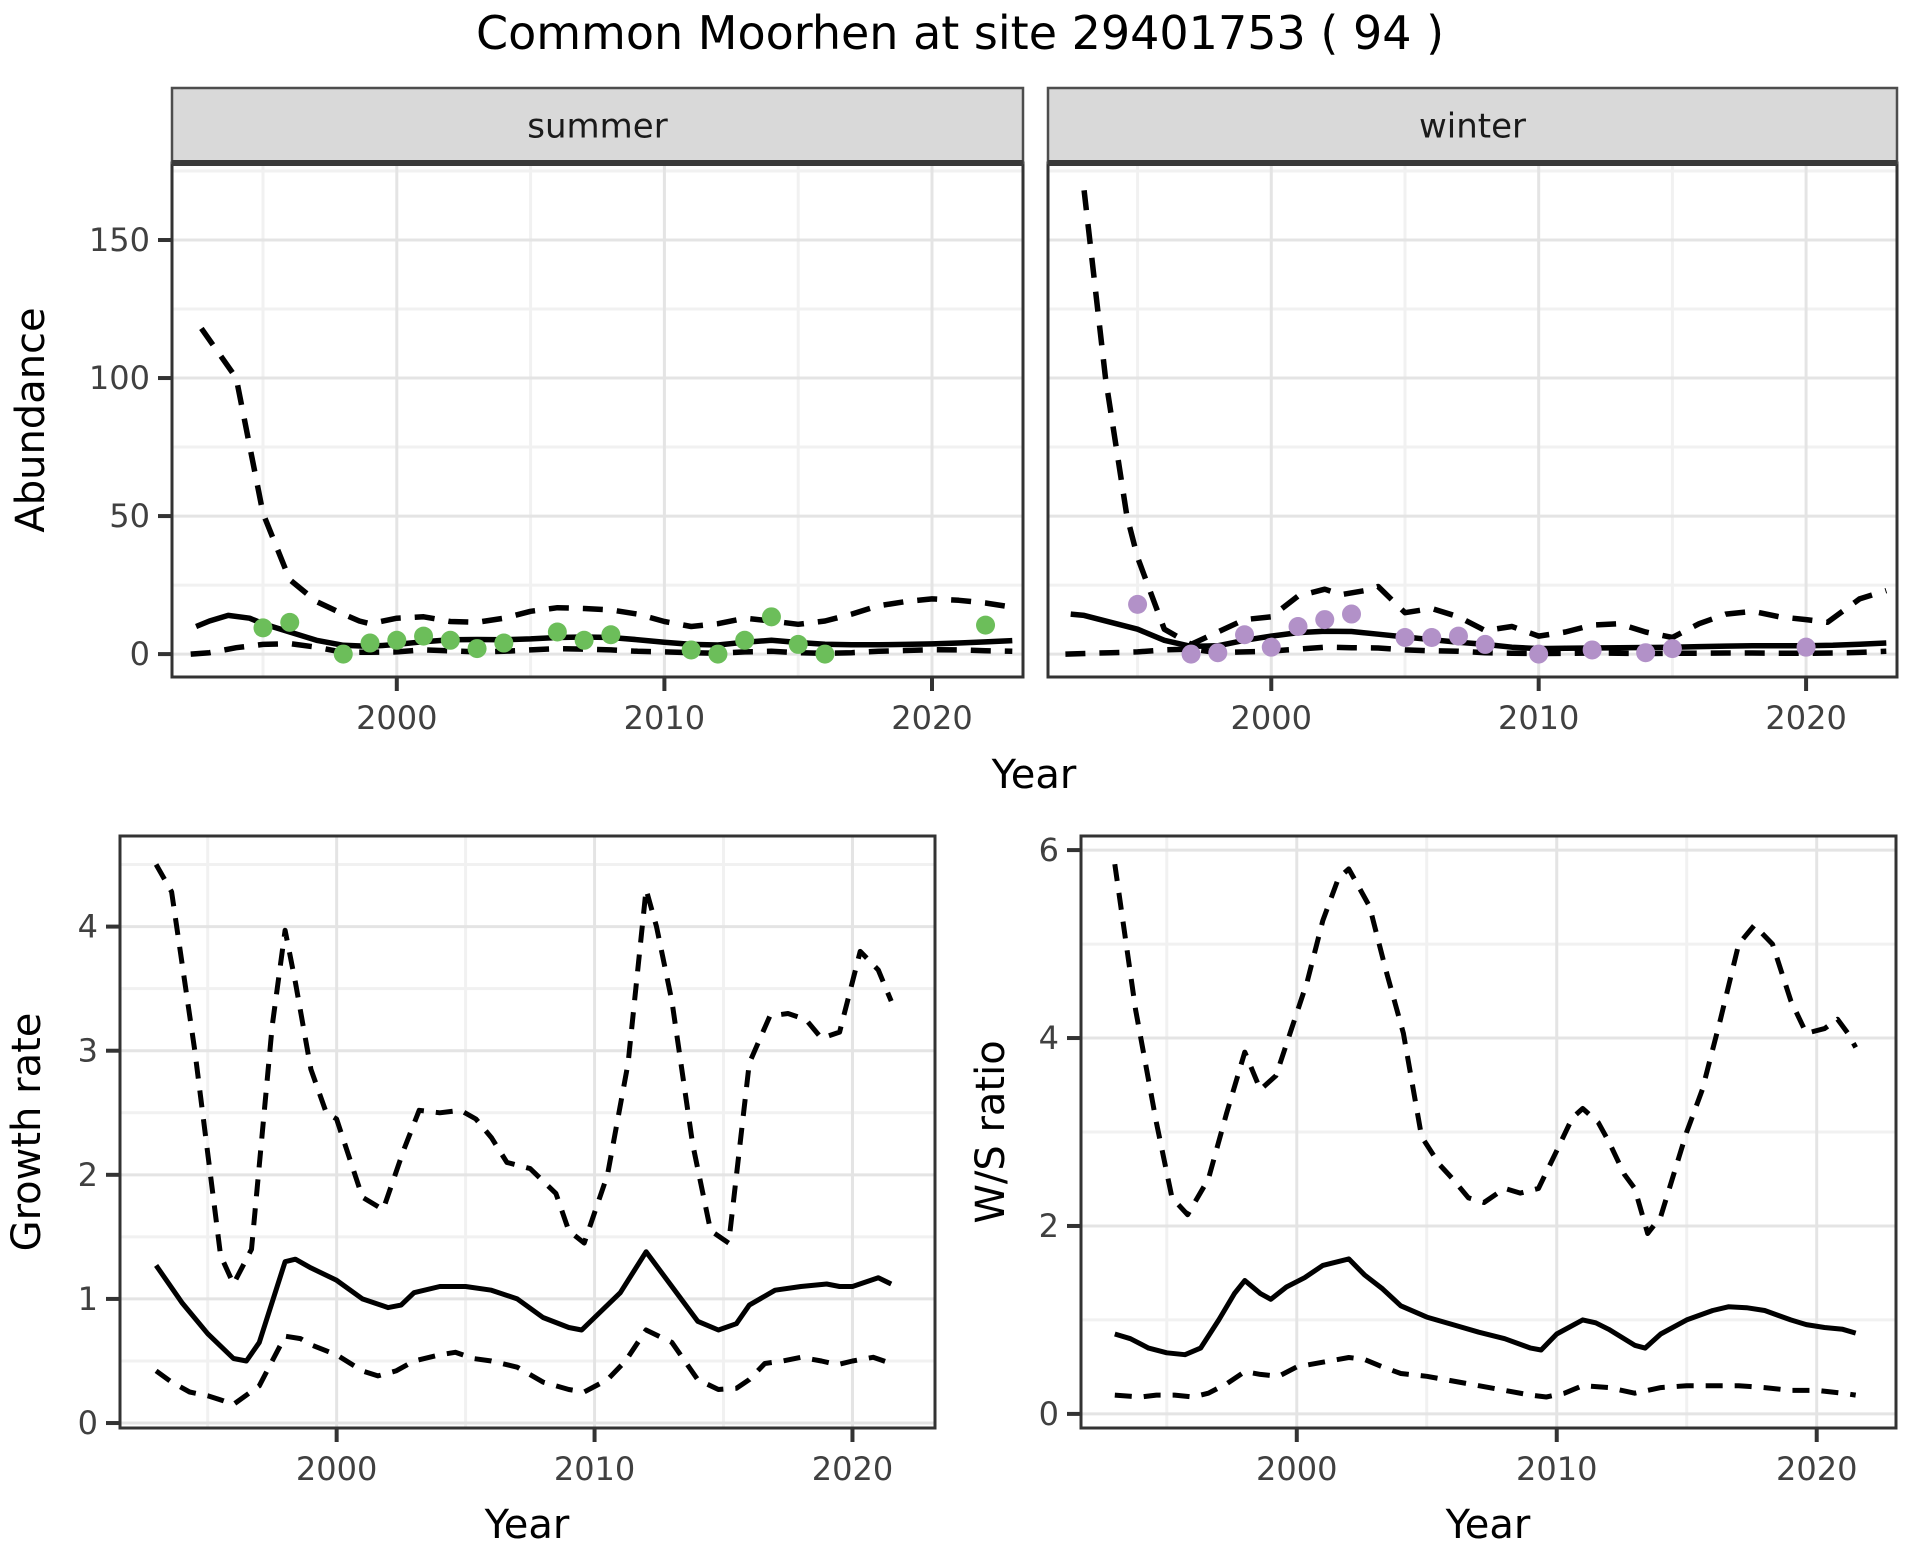 This screenshot has height=1560, width=1920. I want to click on y-tick-label: 1, so click(88, 1299).